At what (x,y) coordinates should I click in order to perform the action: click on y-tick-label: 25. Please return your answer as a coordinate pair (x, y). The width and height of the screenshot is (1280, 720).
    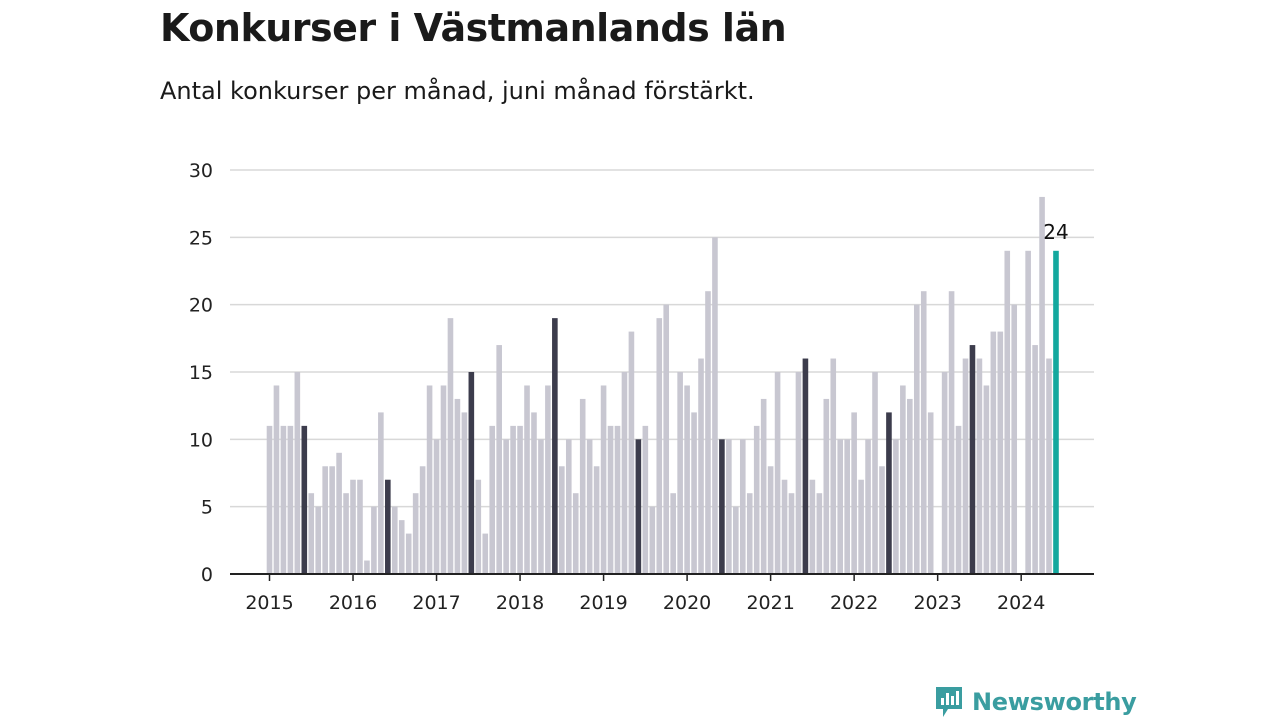
    Looking at the image, I should click on (201, 238).